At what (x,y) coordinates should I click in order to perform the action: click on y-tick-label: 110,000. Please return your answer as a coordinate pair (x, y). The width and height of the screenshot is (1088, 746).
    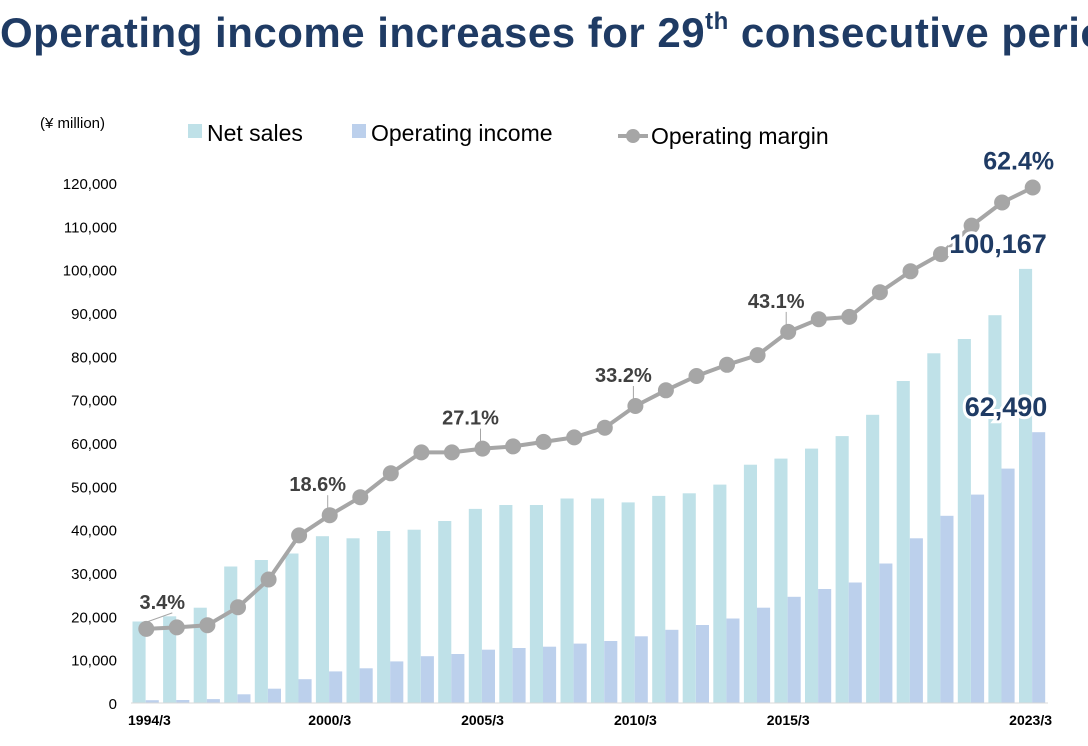
    Looking at the image, I should click on (90, 227).